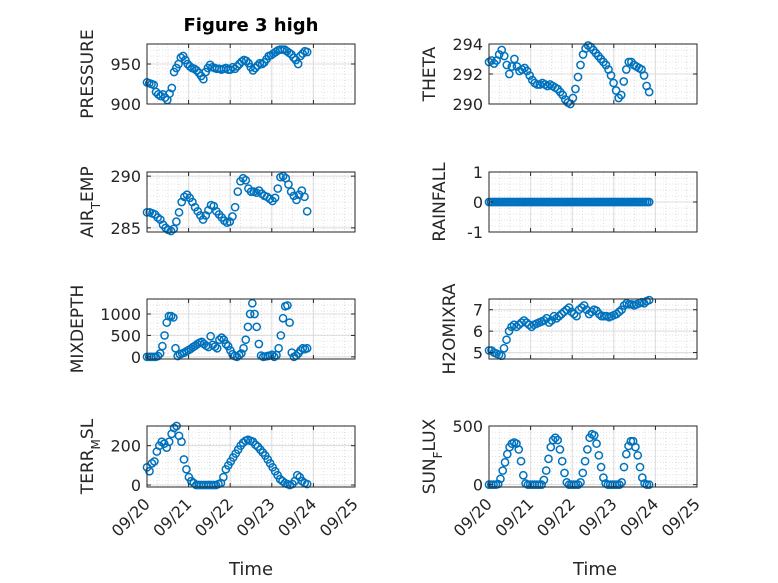  What do you see at coordinates (559, 74) in the screenshot?
I see `subplot-theta: 290 292 294 THETA` at bounding box center [559, 74].